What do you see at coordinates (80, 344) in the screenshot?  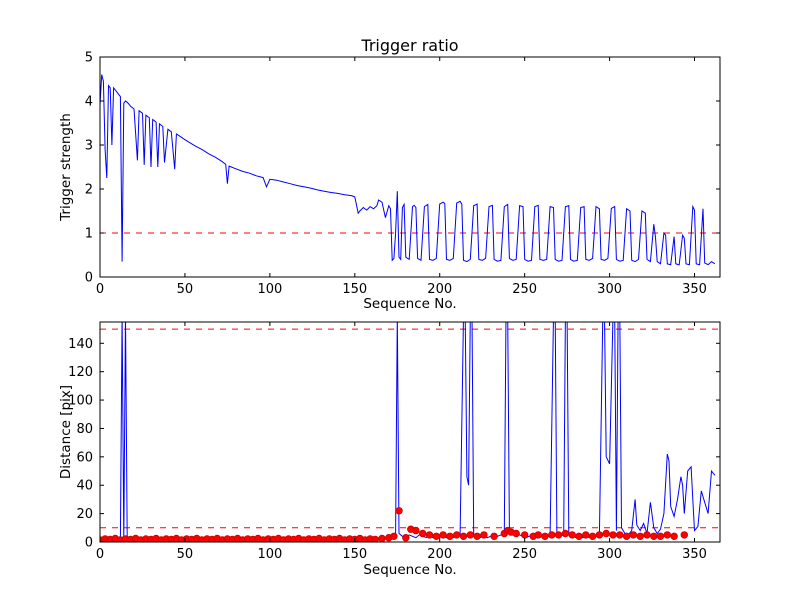 I see `y-tick-label: 140` at bounding box center [80, 344].